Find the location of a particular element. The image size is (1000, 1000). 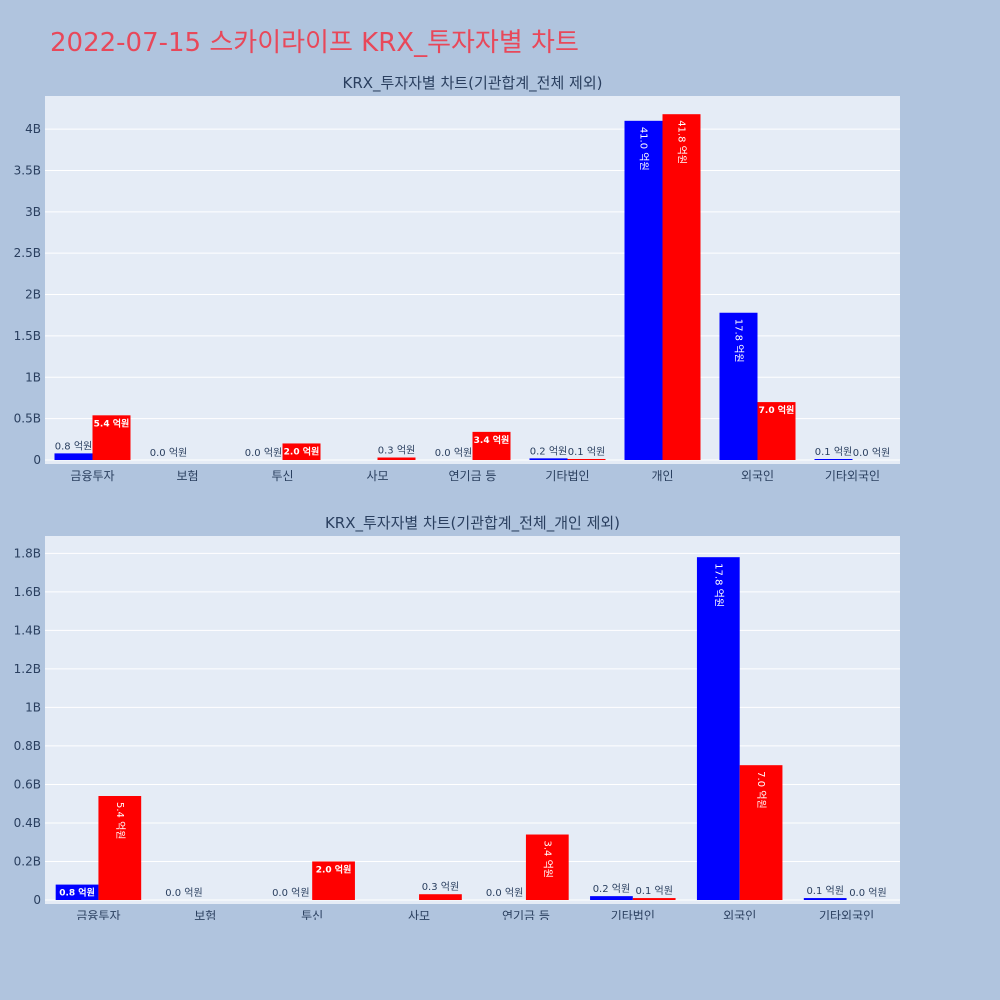

chart-title: KRX_투자자별 차트(기관합계_전체 제외) is located at coordinates (473, 83).